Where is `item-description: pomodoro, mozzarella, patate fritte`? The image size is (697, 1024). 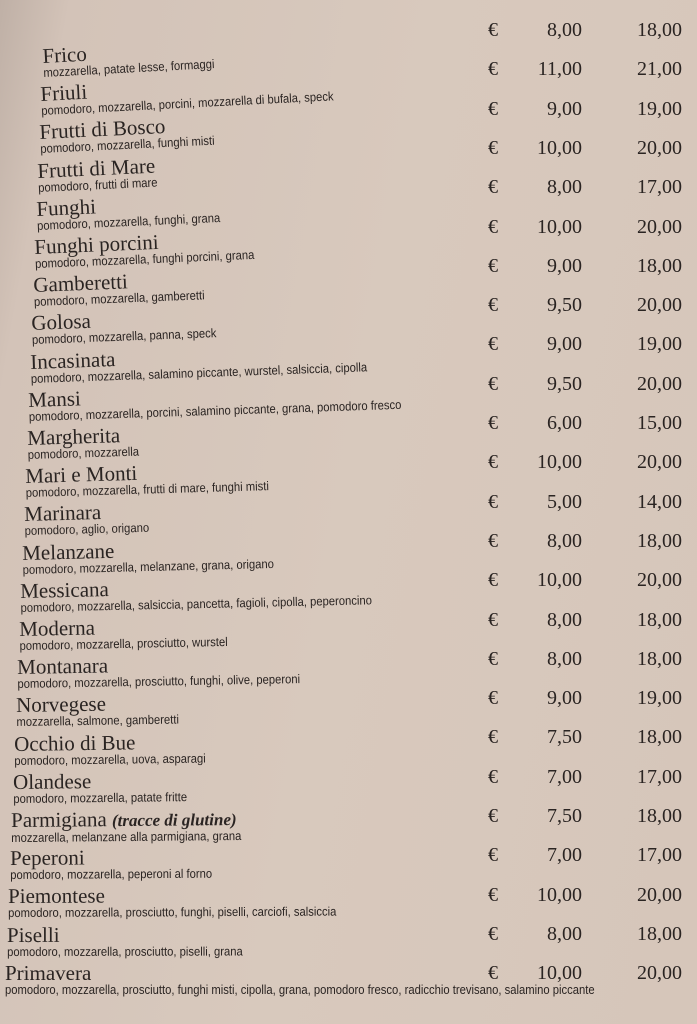
item-description: pomodoro, mozzarella, patate fritte is located at coordinates (99, 797).